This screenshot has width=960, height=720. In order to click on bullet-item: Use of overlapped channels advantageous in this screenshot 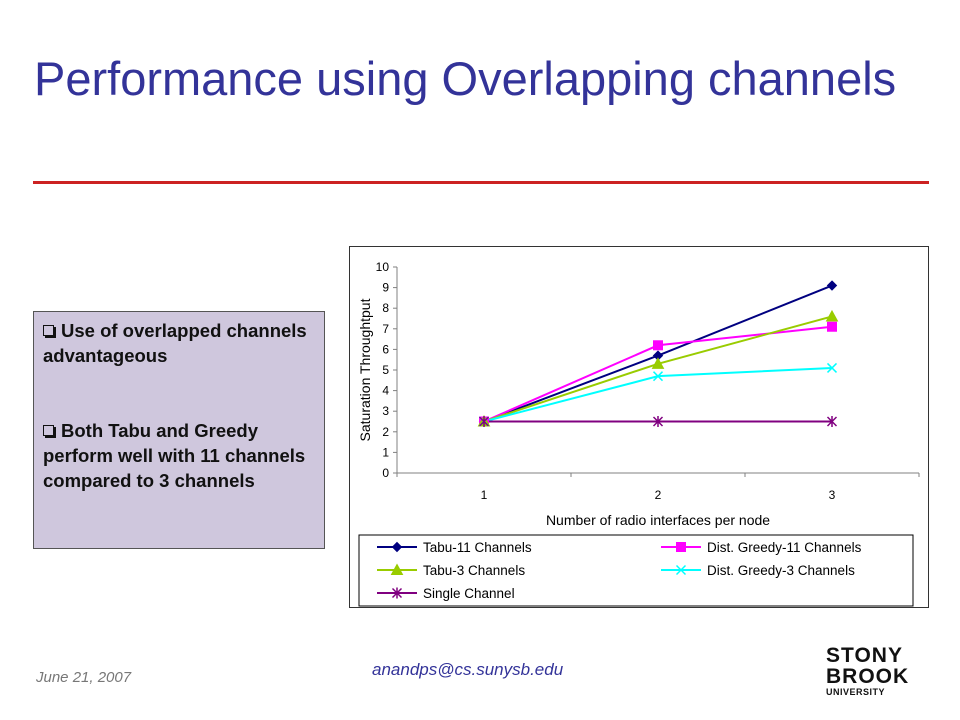, I will do `click(181, 343)`.